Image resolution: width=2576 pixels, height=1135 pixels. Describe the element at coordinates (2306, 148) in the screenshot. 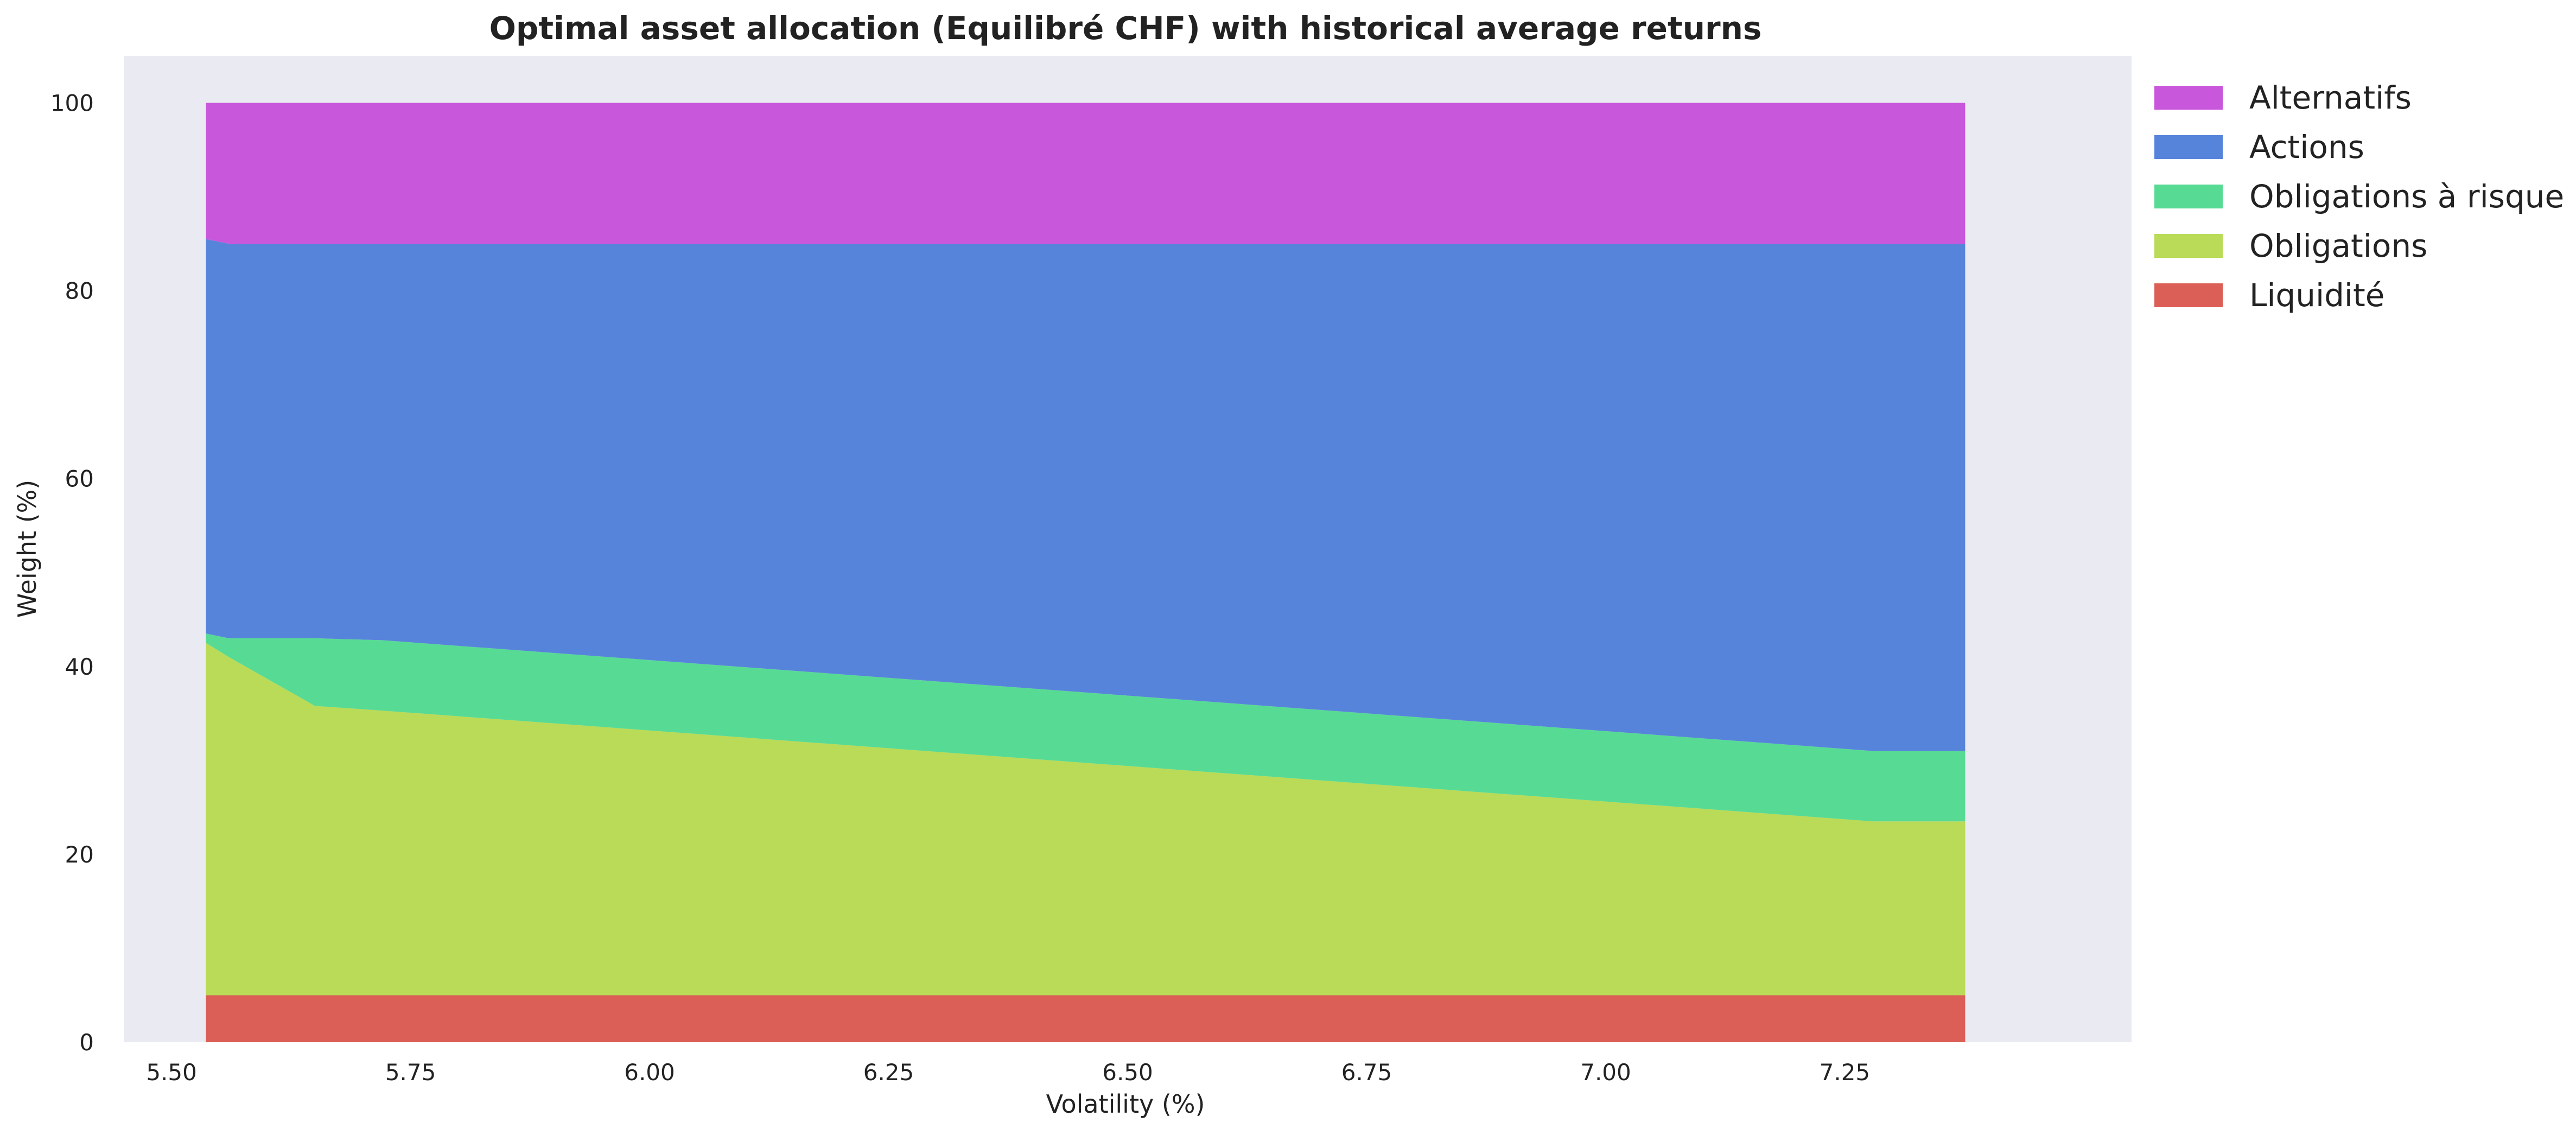

I see `legend-label: Actions` at that location.